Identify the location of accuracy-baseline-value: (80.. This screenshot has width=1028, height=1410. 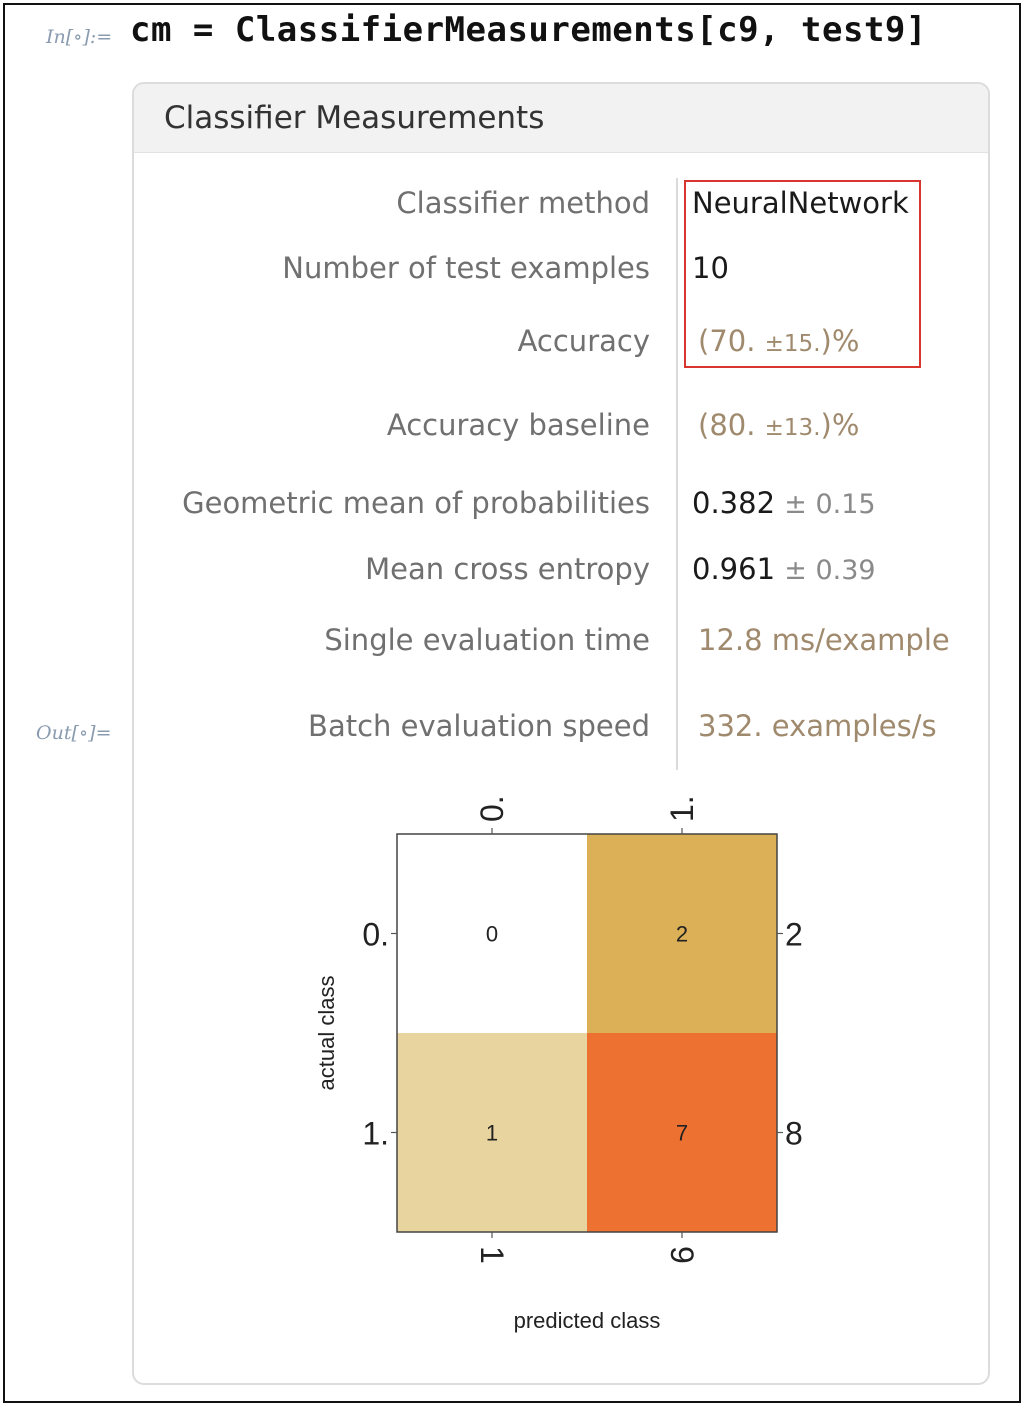
(731, 425).